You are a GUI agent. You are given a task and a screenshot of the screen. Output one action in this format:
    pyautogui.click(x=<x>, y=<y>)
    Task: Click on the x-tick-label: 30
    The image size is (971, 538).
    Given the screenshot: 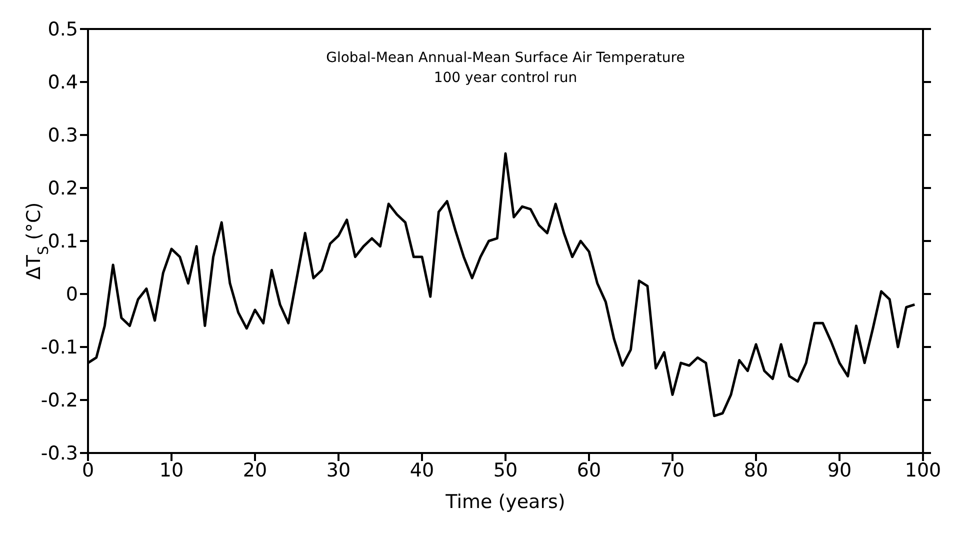 What is the action you would take?
    pyautogui.click(x=338, y=470)
    